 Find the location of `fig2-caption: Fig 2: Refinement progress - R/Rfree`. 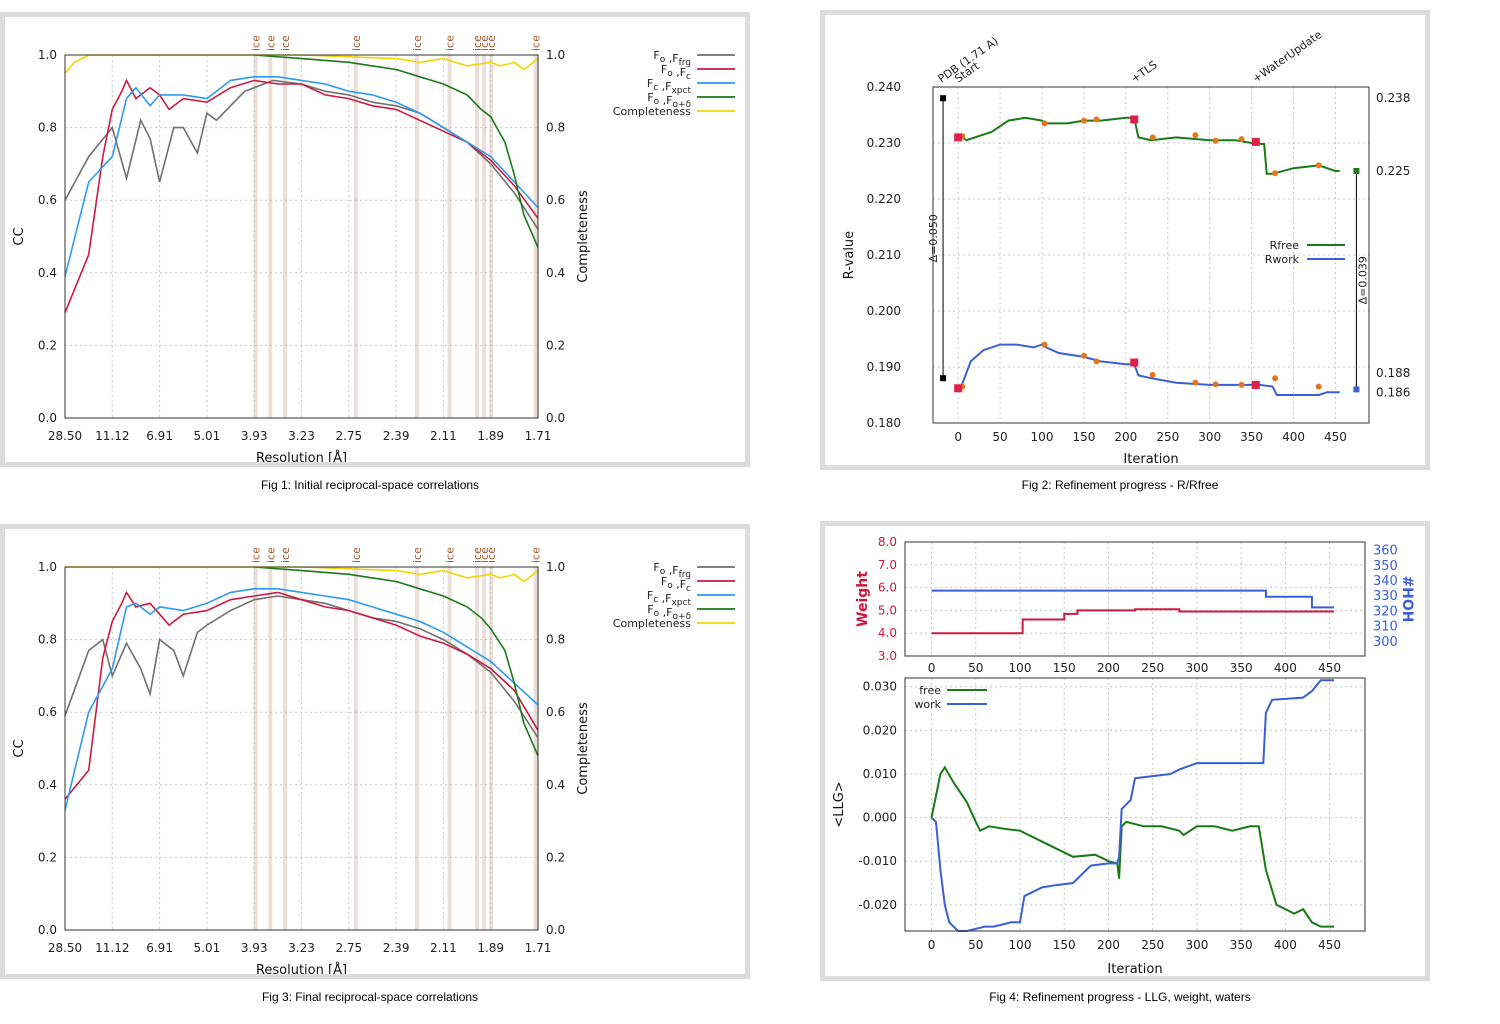

fig2-caption: Fig 2: Refinement progress - R/Rfree is located at coordinates (1120, 485).